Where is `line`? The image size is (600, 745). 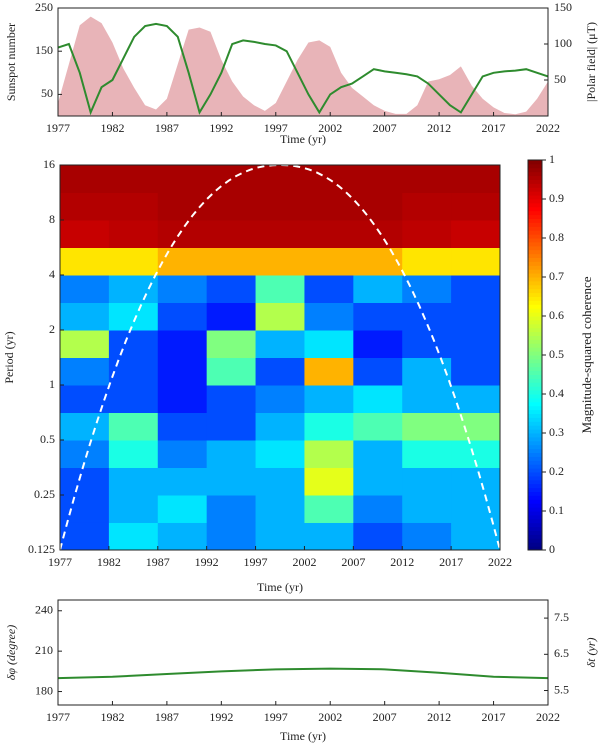 line is located at coordinates (303, 673).